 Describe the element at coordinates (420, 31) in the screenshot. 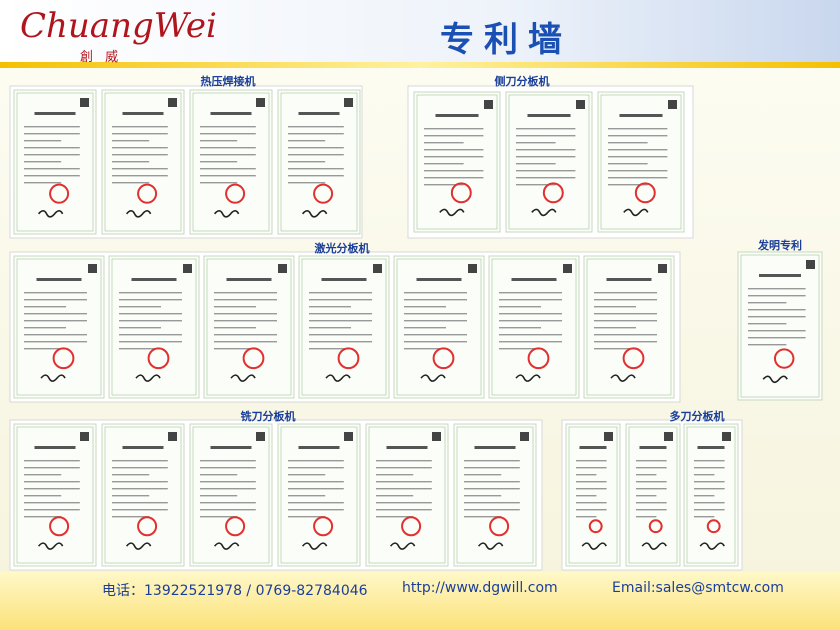

I see `header` at that location.